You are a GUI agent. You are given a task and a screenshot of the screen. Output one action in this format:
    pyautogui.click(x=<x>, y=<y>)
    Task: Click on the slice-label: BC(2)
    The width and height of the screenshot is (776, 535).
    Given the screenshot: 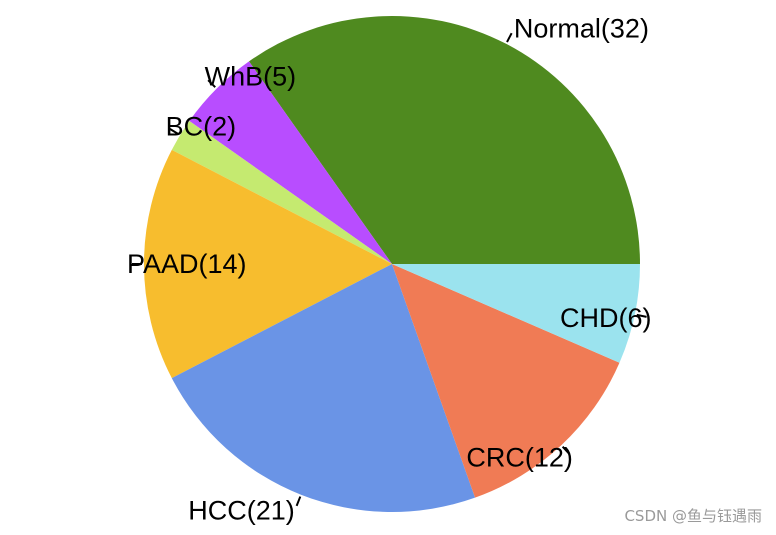 What is the action you would take?
    pyautogui.click(x=201, y=126)
    